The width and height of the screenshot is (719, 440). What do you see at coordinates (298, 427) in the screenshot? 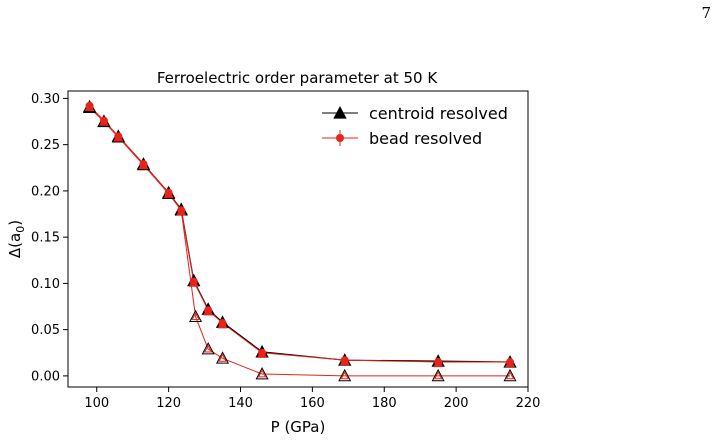
I see `x-axis-label: P (GPa)` at bounding box center [298, 427].